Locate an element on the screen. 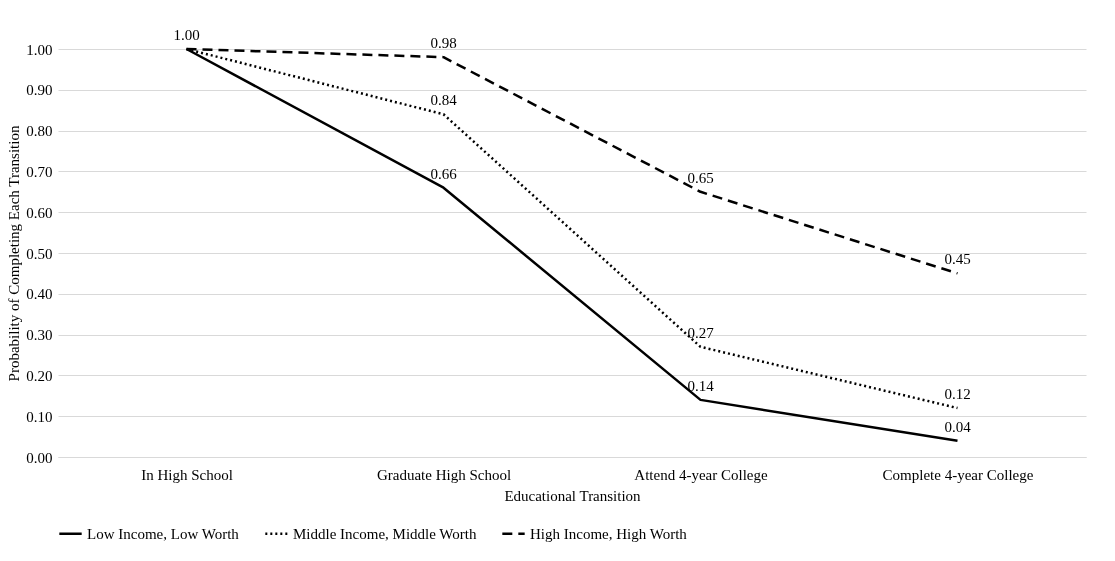  data-label: 0.04 is located at coordinates (958, 426).